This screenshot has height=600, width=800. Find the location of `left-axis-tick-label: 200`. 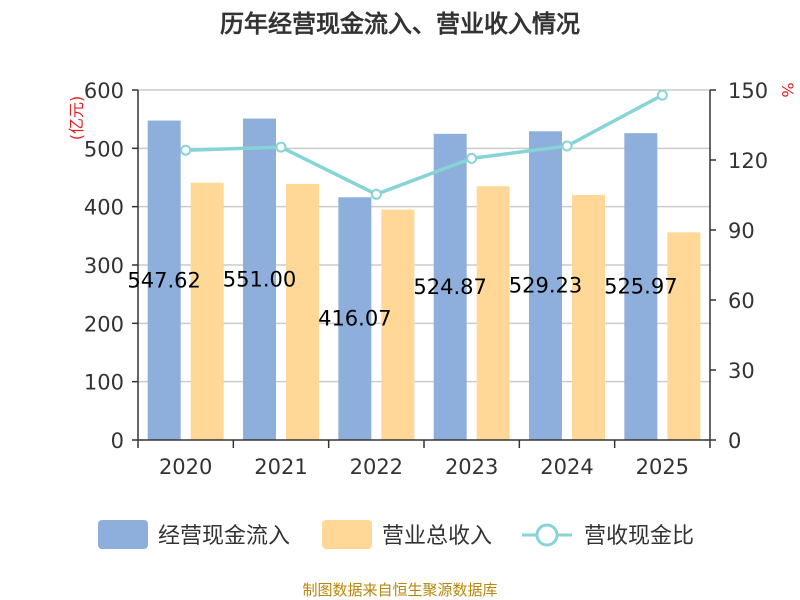

left-axis-tick-label: 200 is located at coordinates (104, 324).